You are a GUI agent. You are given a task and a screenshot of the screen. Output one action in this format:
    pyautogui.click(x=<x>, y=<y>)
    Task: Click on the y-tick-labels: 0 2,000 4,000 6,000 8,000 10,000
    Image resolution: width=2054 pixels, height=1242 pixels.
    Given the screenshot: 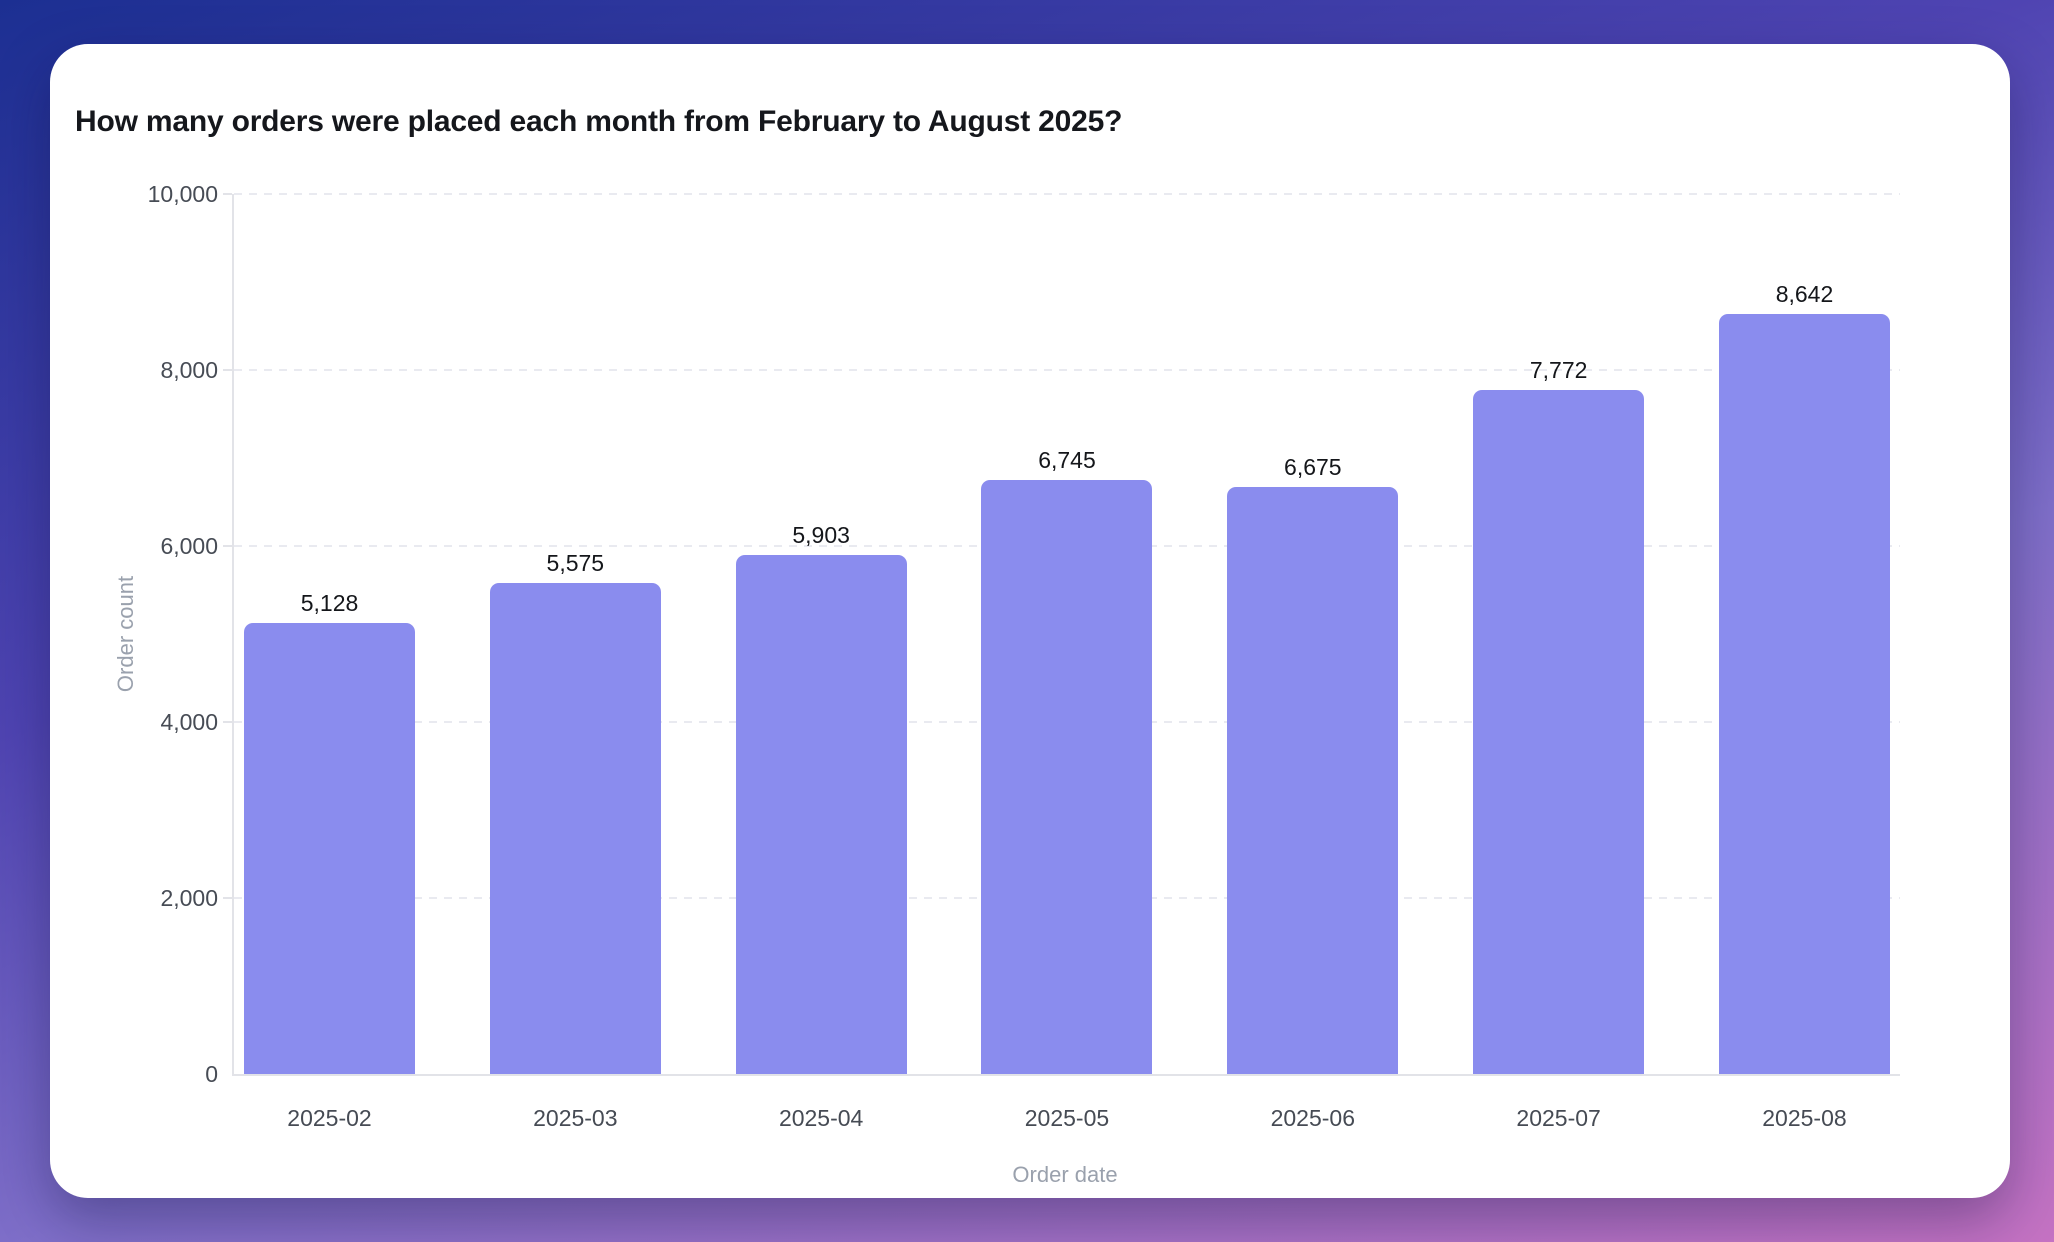 What is the action you would take?
    pyautogui.click(x=134, y=634)
    